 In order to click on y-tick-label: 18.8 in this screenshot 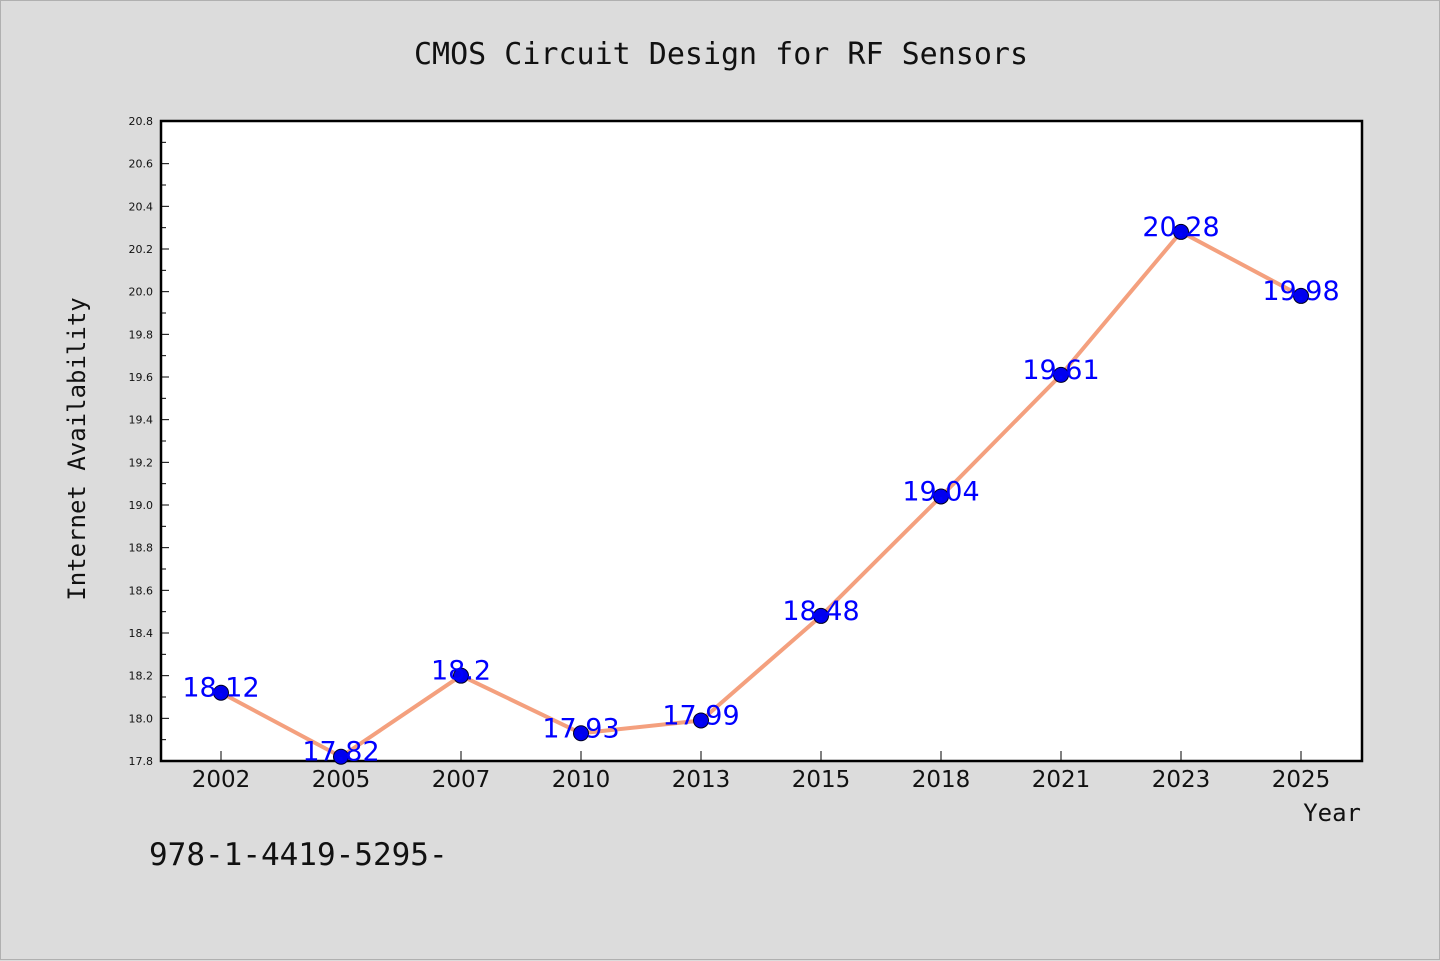, I will do `click(141, 548)`.